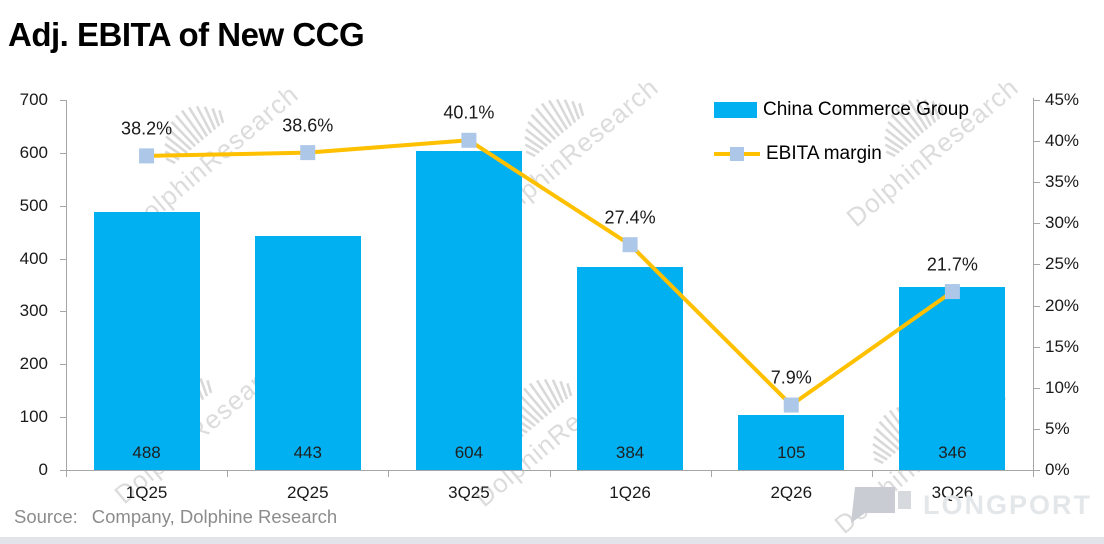  Describe the element at coordinates (1062, 264) in the screenshot. I see `right-axis-tick-label: 25%` at that location.